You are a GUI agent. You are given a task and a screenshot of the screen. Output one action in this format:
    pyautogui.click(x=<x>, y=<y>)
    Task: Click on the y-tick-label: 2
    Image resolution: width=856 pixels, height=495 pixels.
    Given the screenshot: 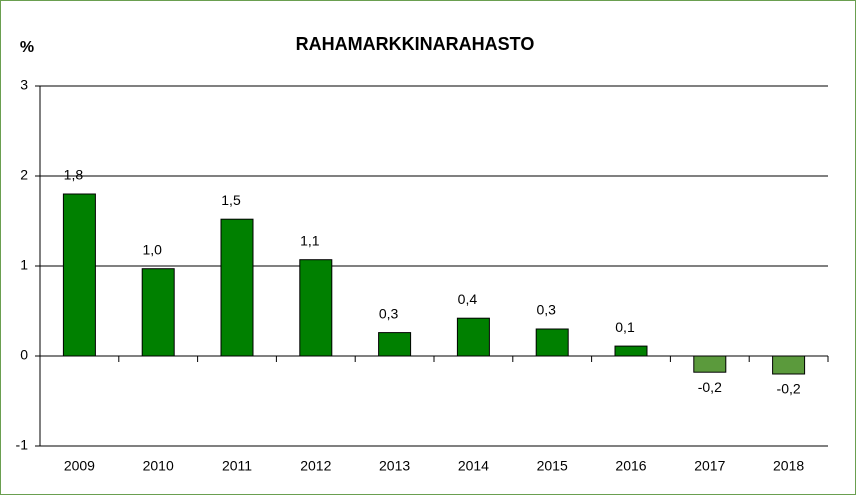 What is the action you would take?
    pyautogui.click(x=24, y=175)
    